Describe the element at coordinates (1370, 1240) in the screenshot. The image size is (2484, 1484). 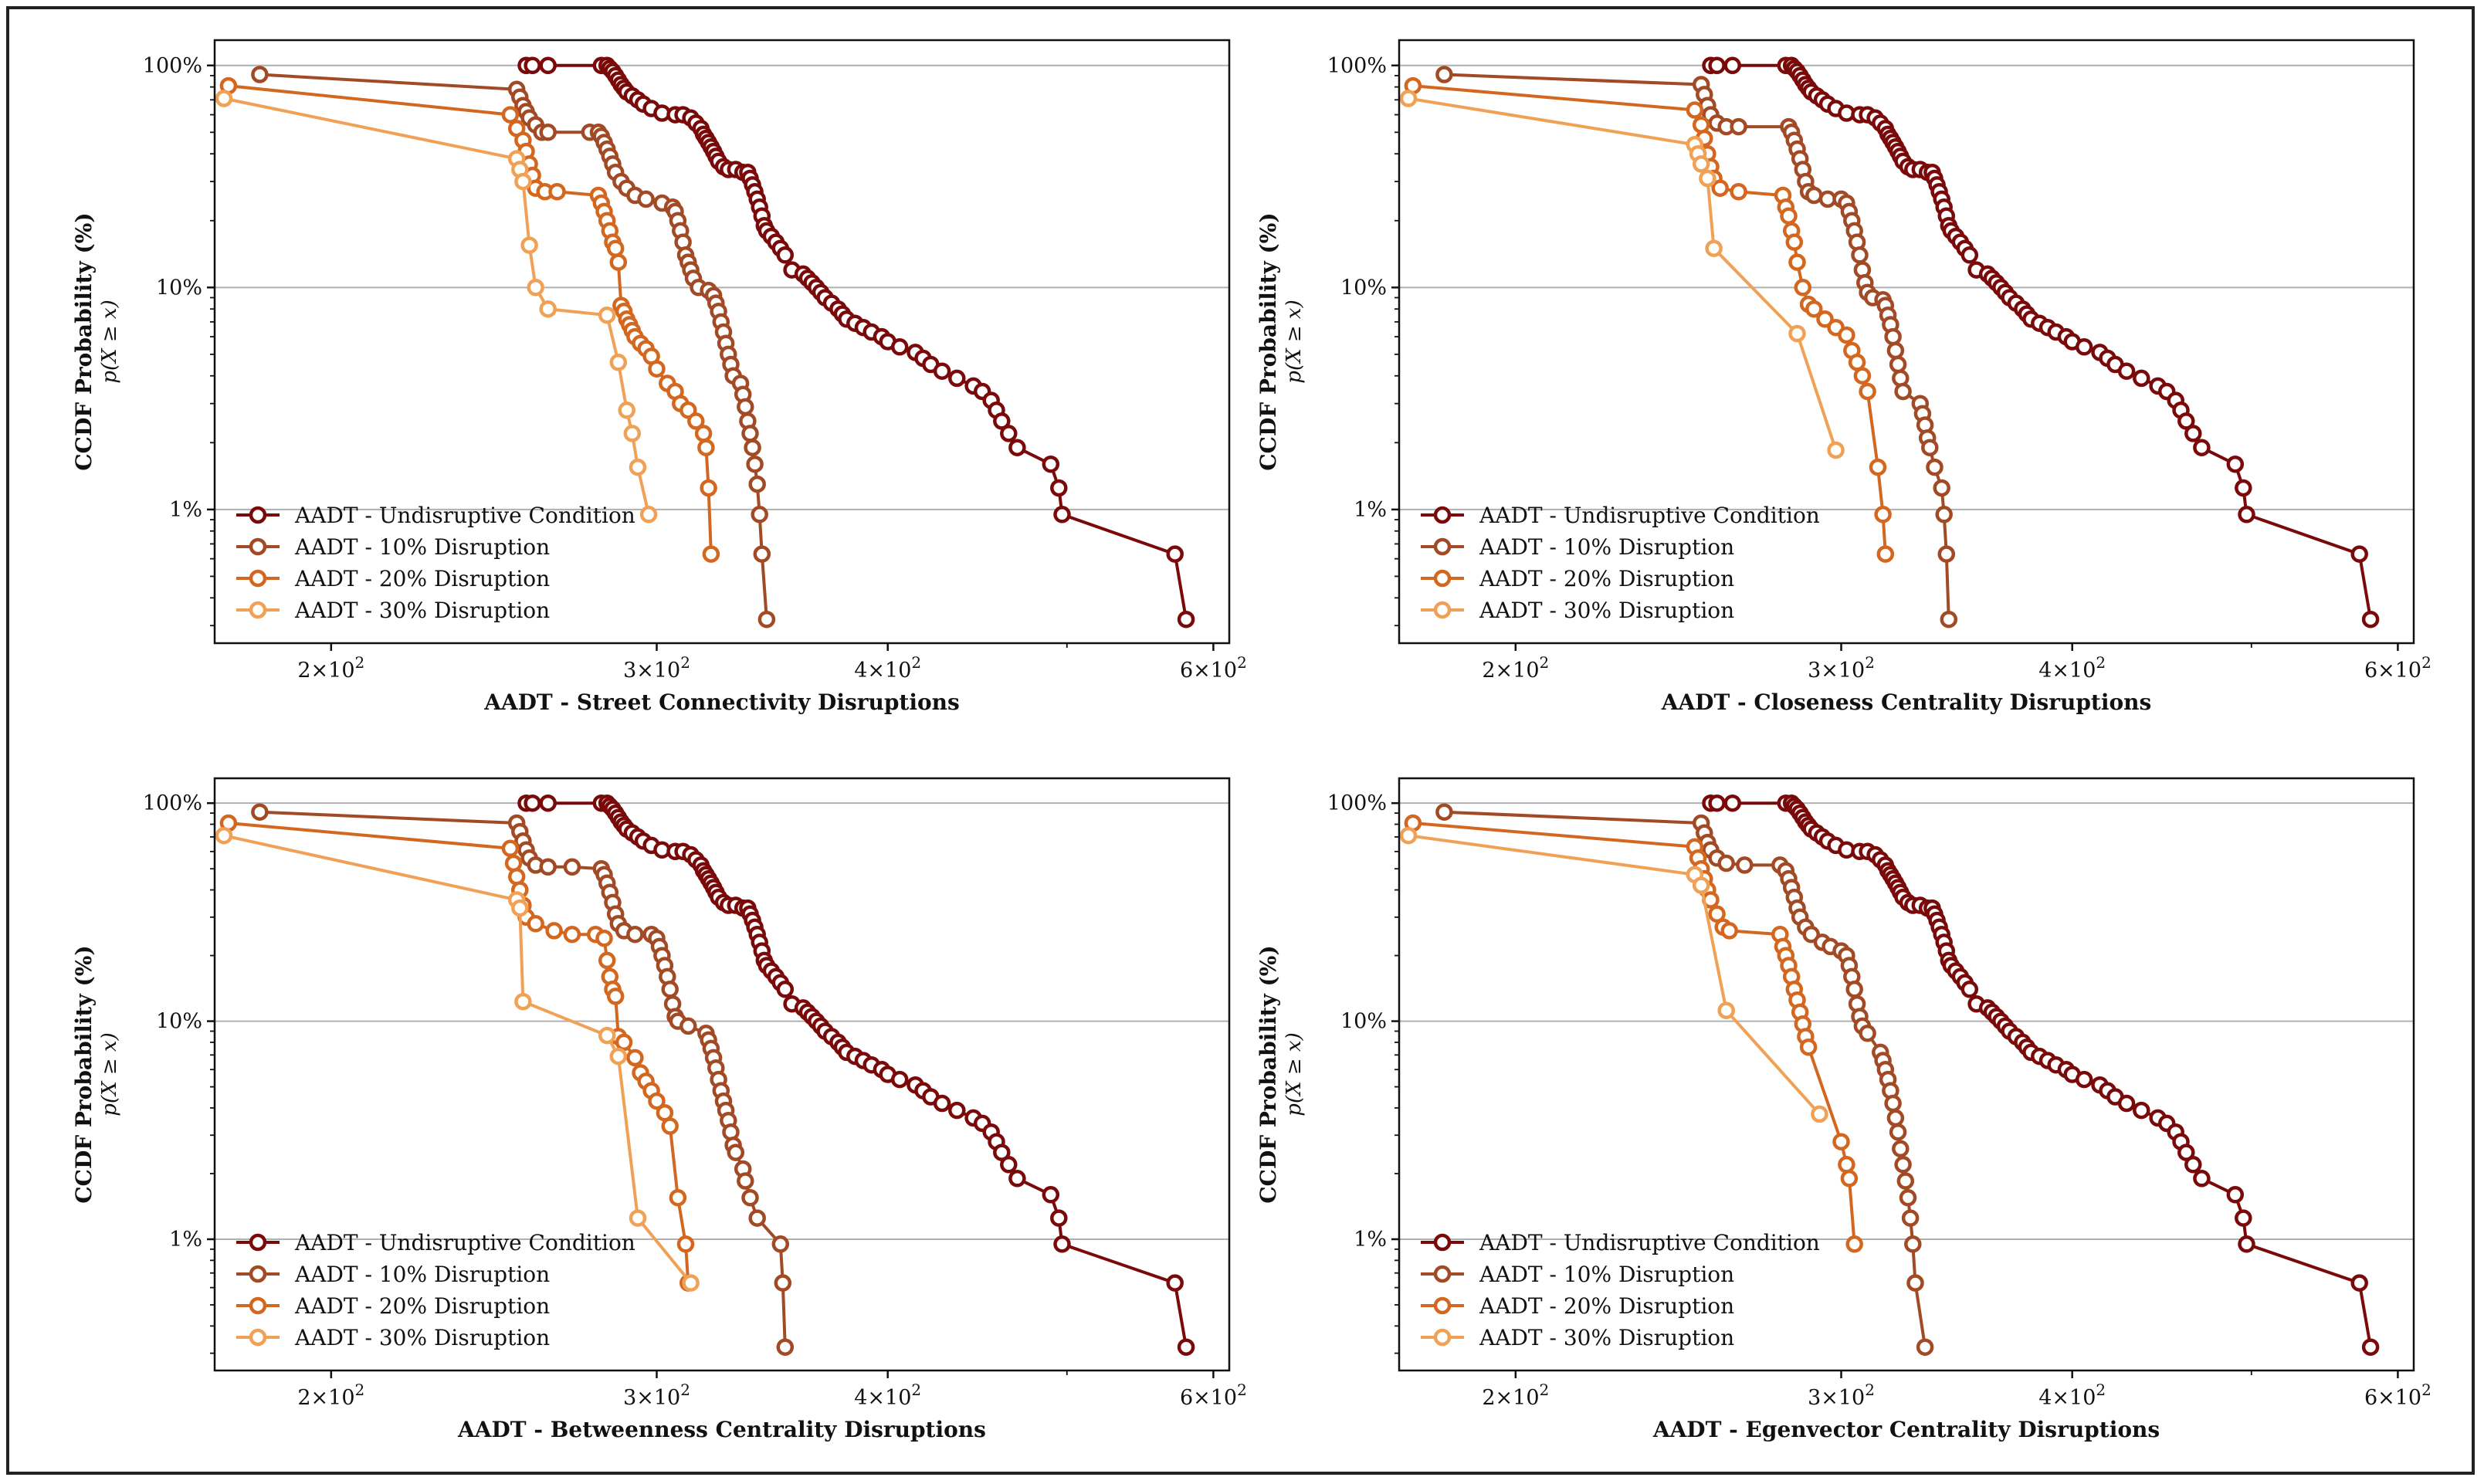
I see `y-tick-label: 1%` at that location.